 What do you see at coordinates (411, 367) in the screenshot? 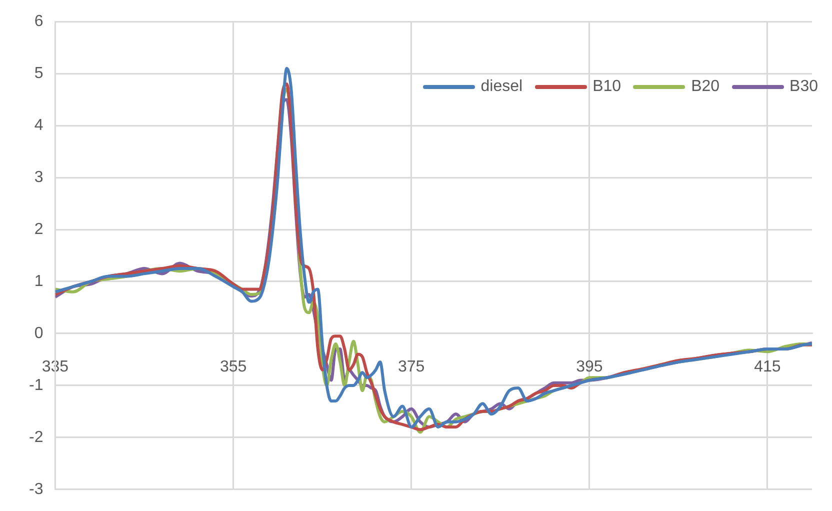
I see `x-tick-label: 375` at bounding box center [411, 367].